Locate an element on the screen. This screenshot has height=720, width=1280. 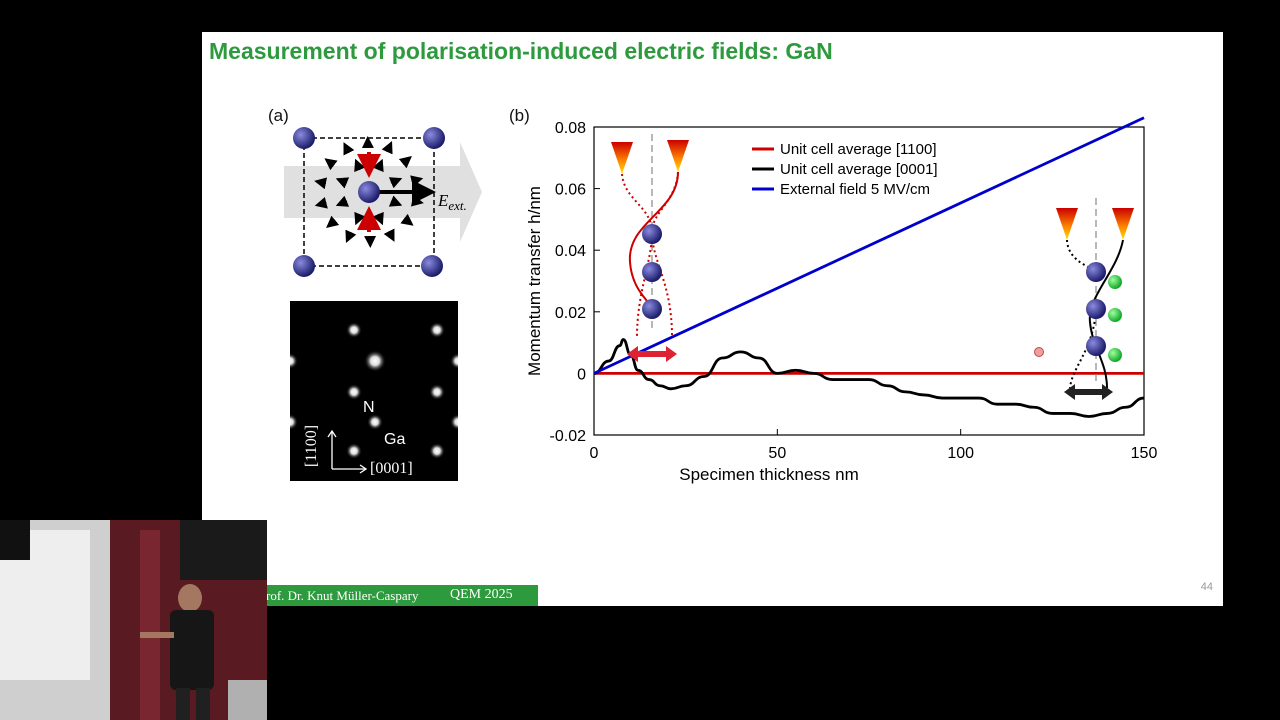
y-tick-label: 0.02 is located at coordinates (570, 313).